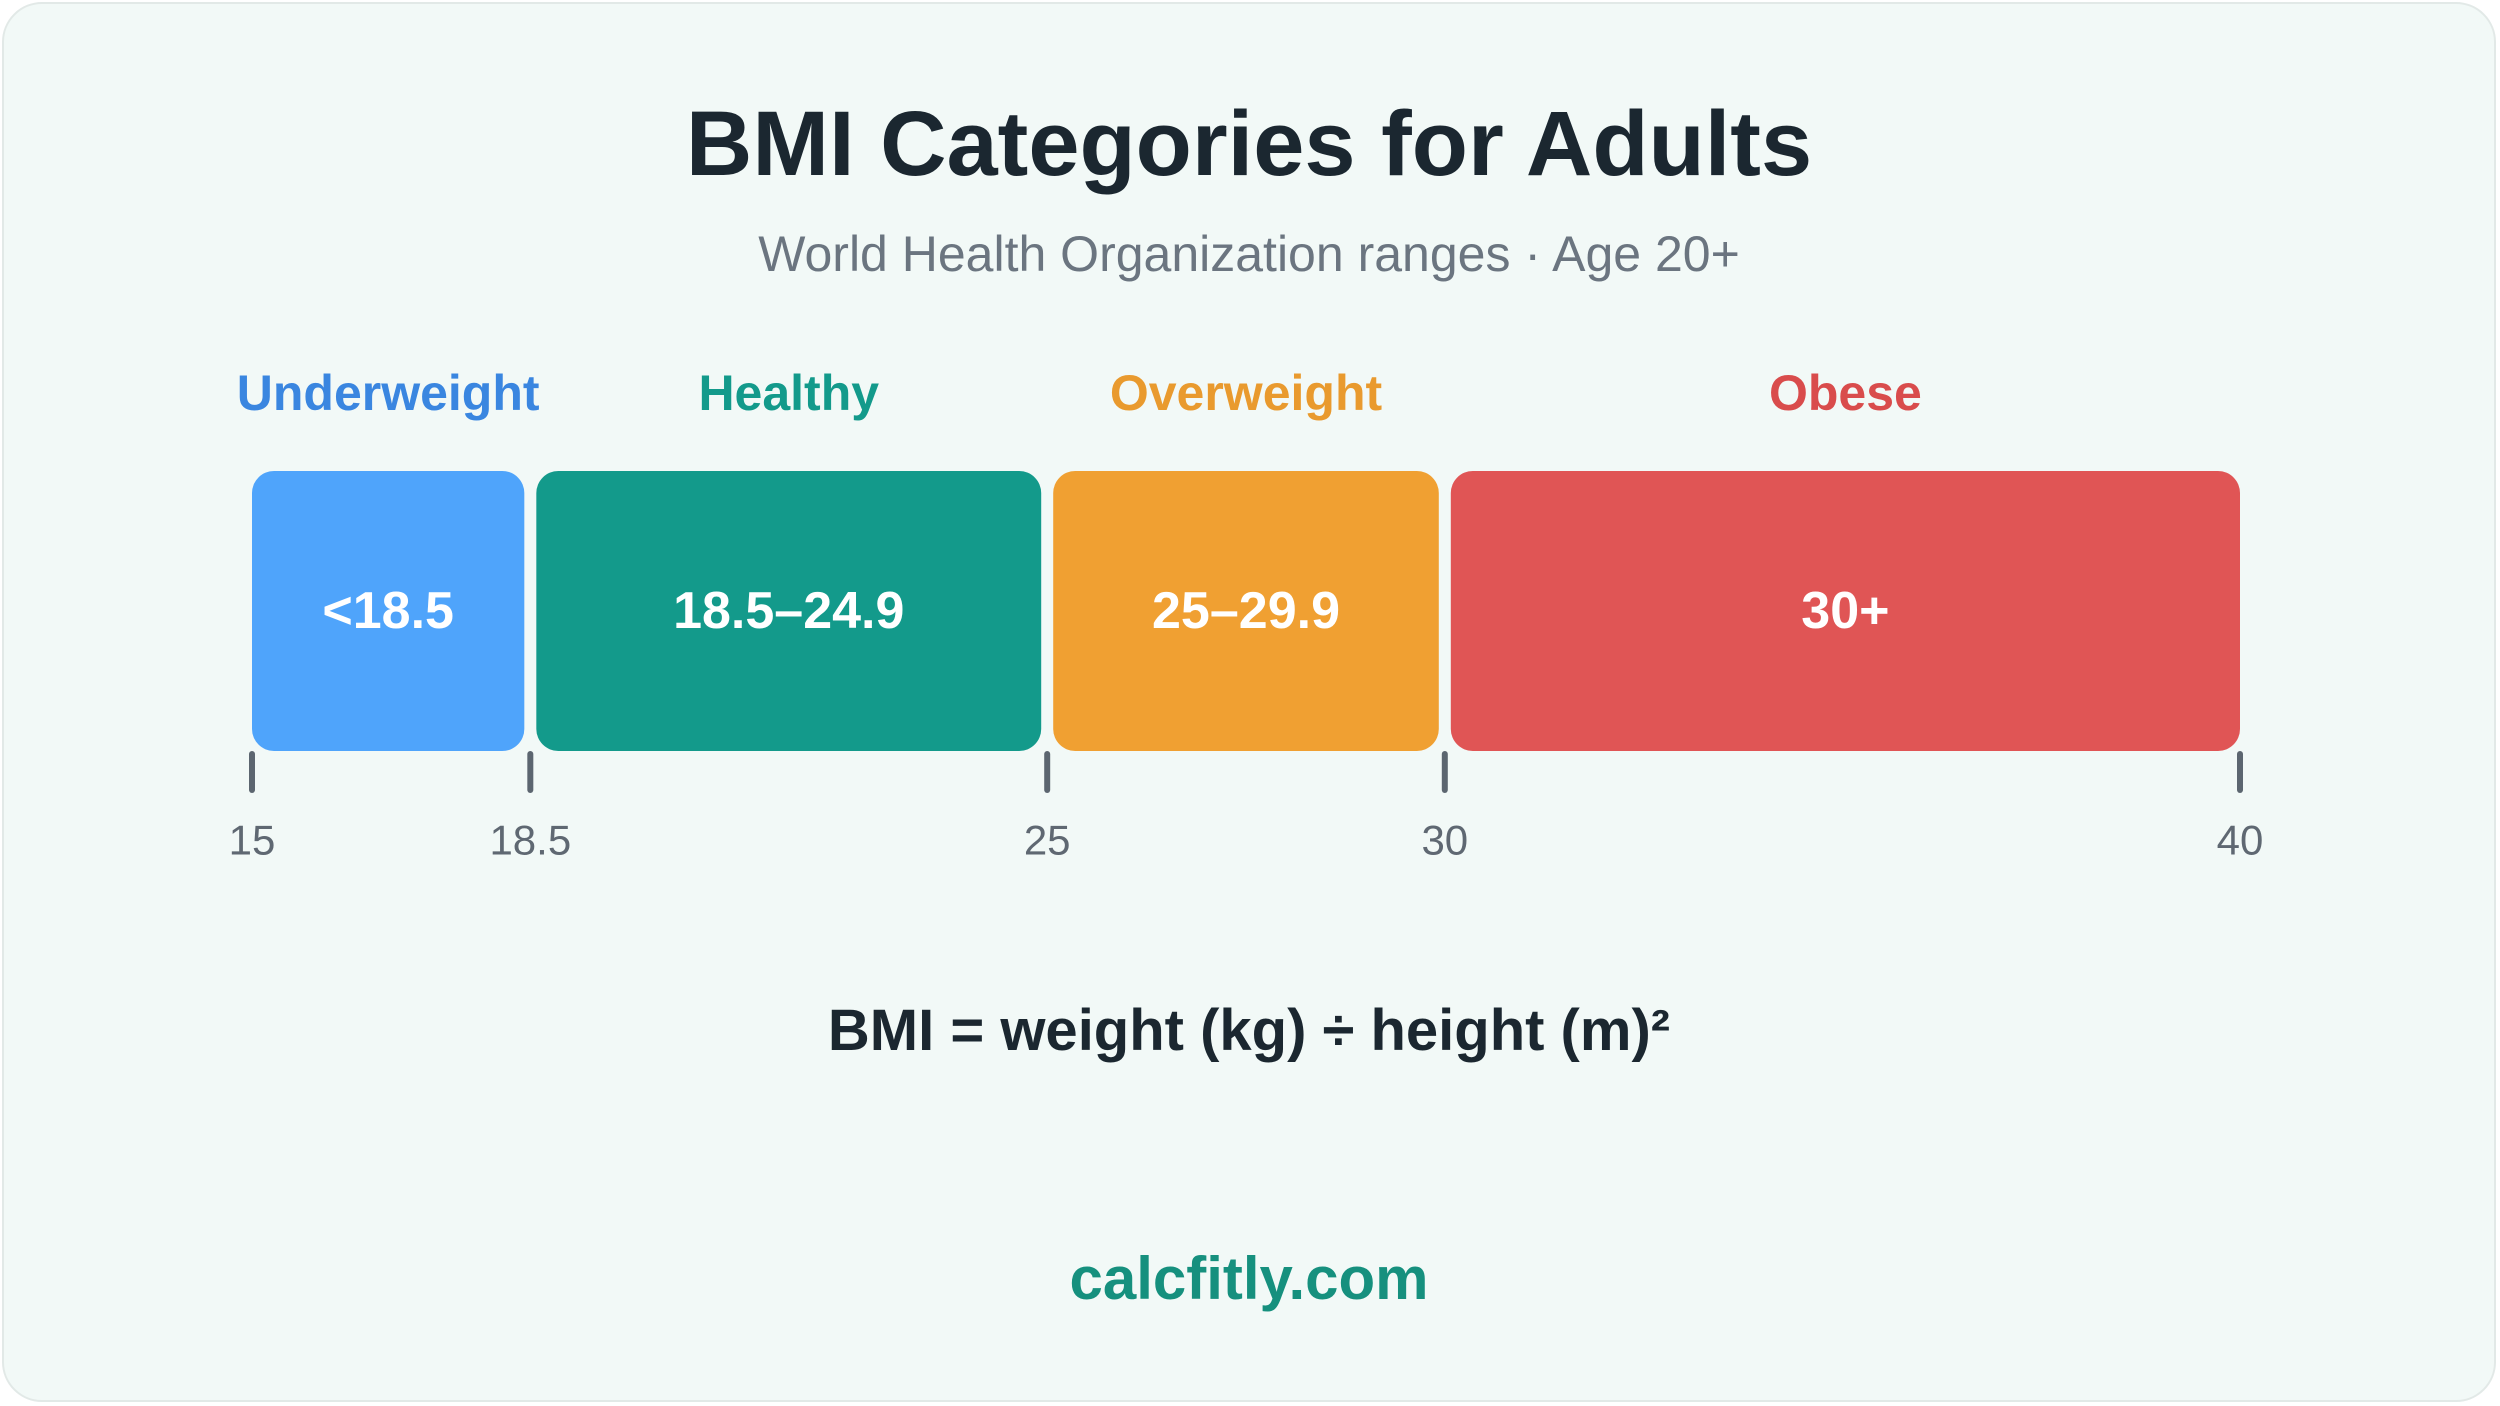 The width and height of the screenshot is (2500, 1406). Describe the element at coordinates (1845, 393) in the screenshot. I see `category-label-obese: Obese` at that location.